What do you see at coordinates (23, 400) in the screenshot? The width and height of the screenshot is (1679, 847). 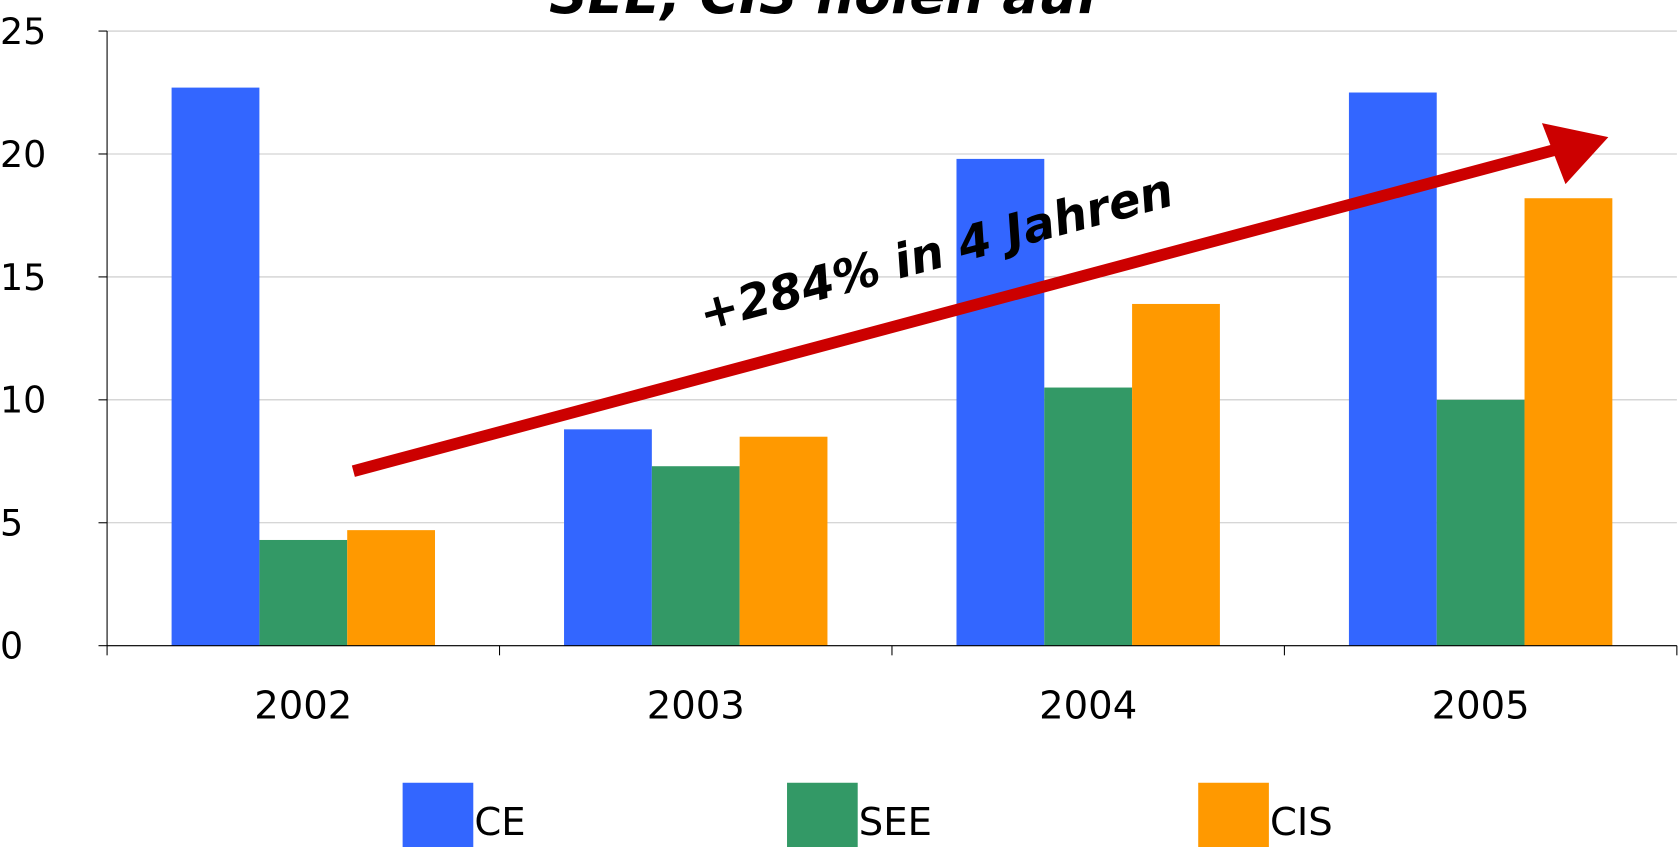 I see `y-tick-label: 10` at bounding box center [23, 400].